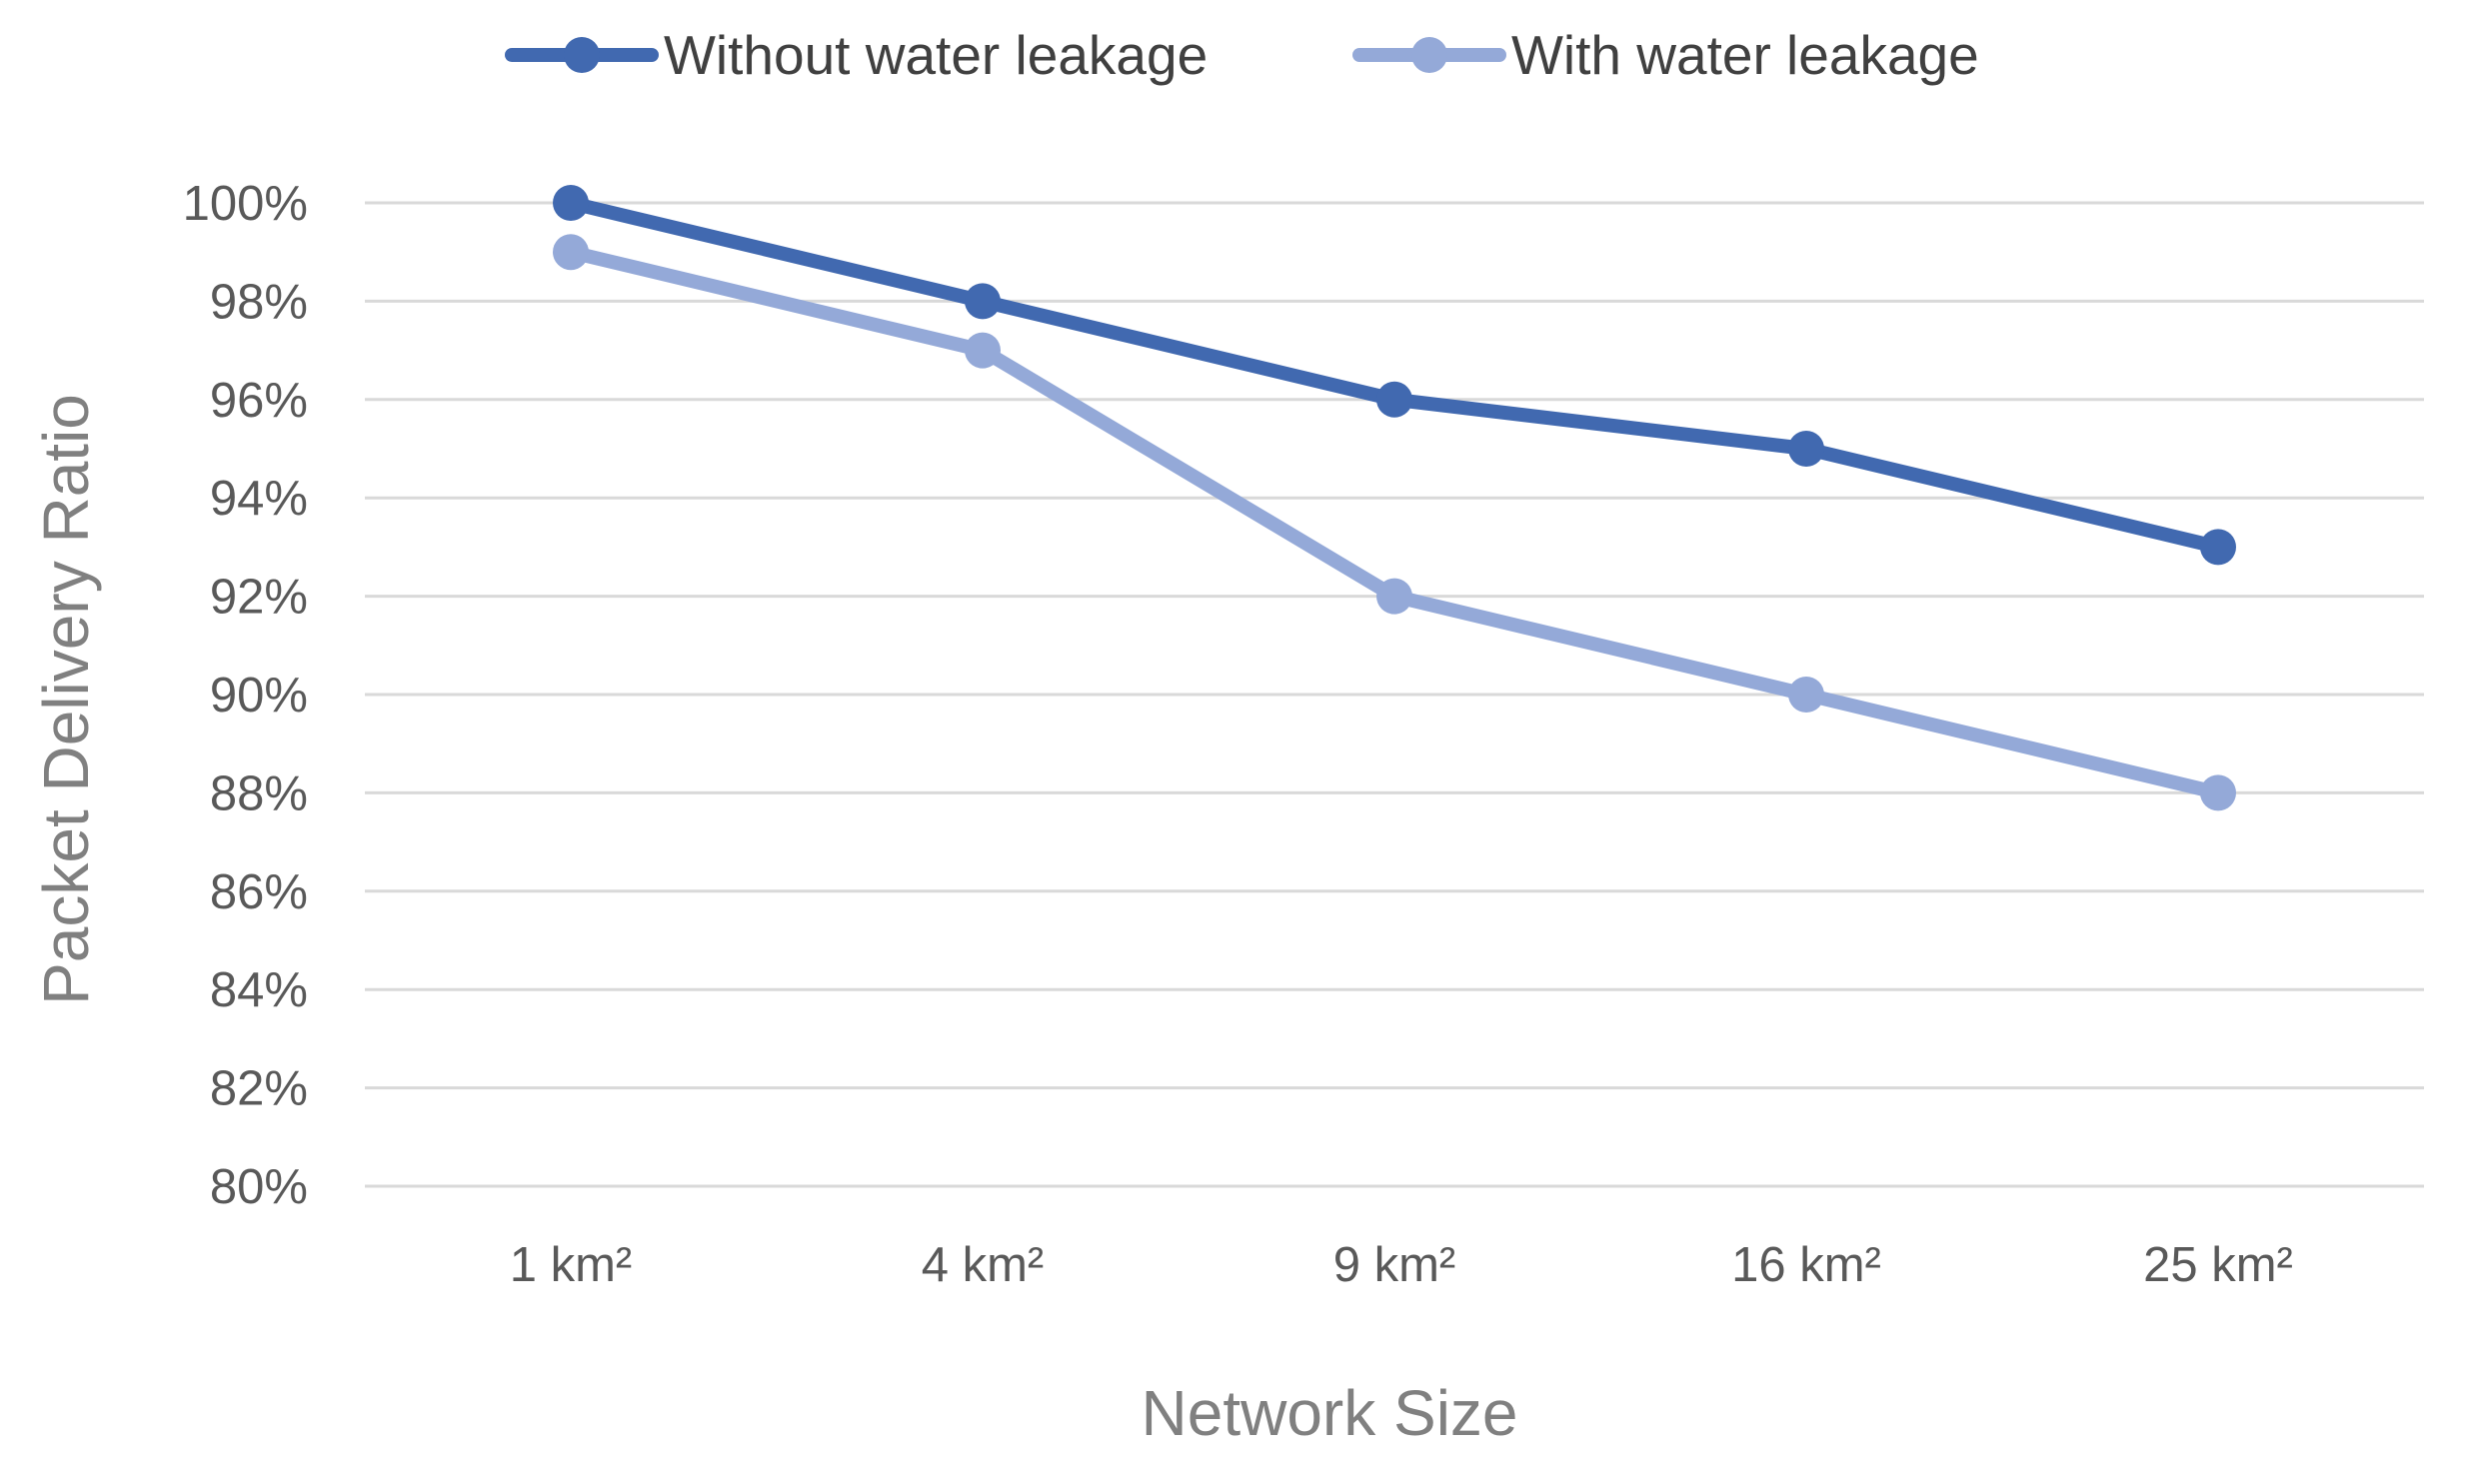 The height and width of the screenshot is (1484, 2465). I want to click on y-axis-ticks: 80% 82% 84% 86% 88% 90% 92% 94% 96% 98% 100%, so click(245, 695).